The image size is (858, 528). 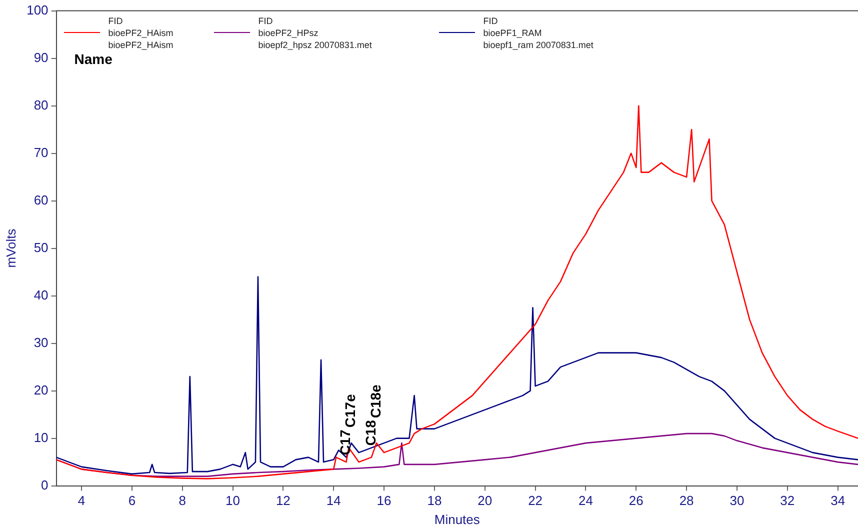 I want to click on y-tick-label: 100, so click(x=37, y=10).